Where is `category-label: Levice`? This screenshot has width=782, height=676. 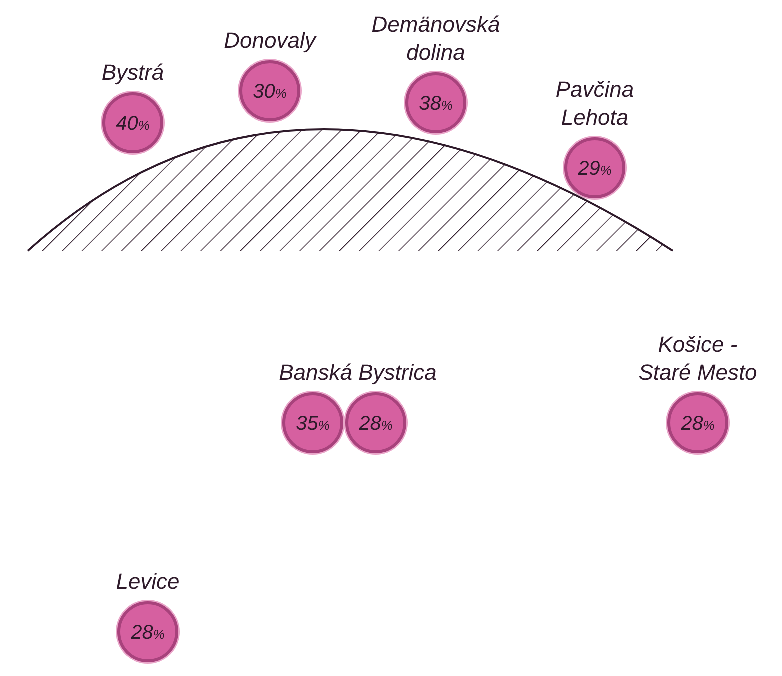 category-label: Levice is located at coordinates (148, 581).